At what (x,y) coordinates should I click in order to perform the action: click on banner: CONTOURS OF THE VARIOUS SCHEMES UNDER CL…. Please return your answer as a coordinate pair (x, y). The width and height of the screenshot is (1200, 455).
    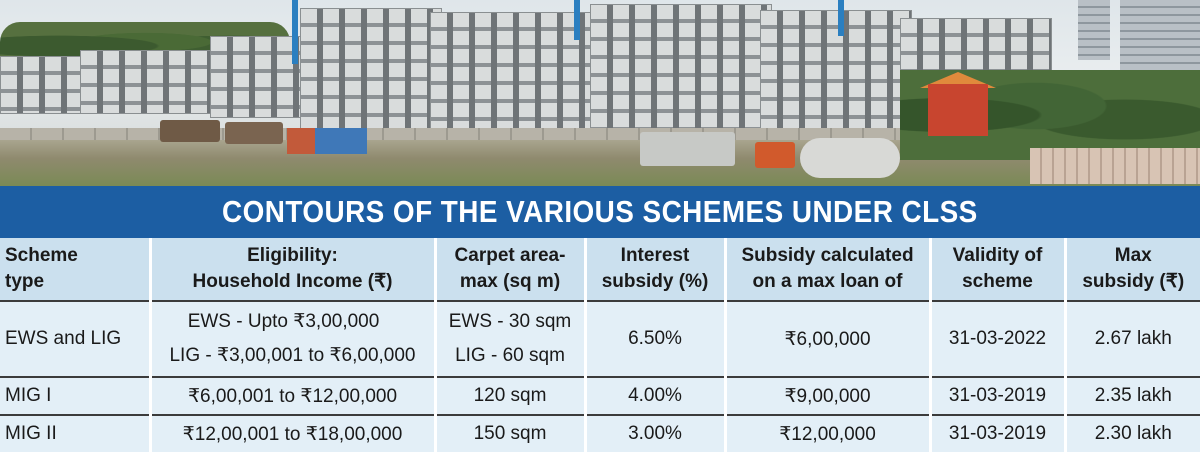
    Looking at the image, I should click on (600, 212).